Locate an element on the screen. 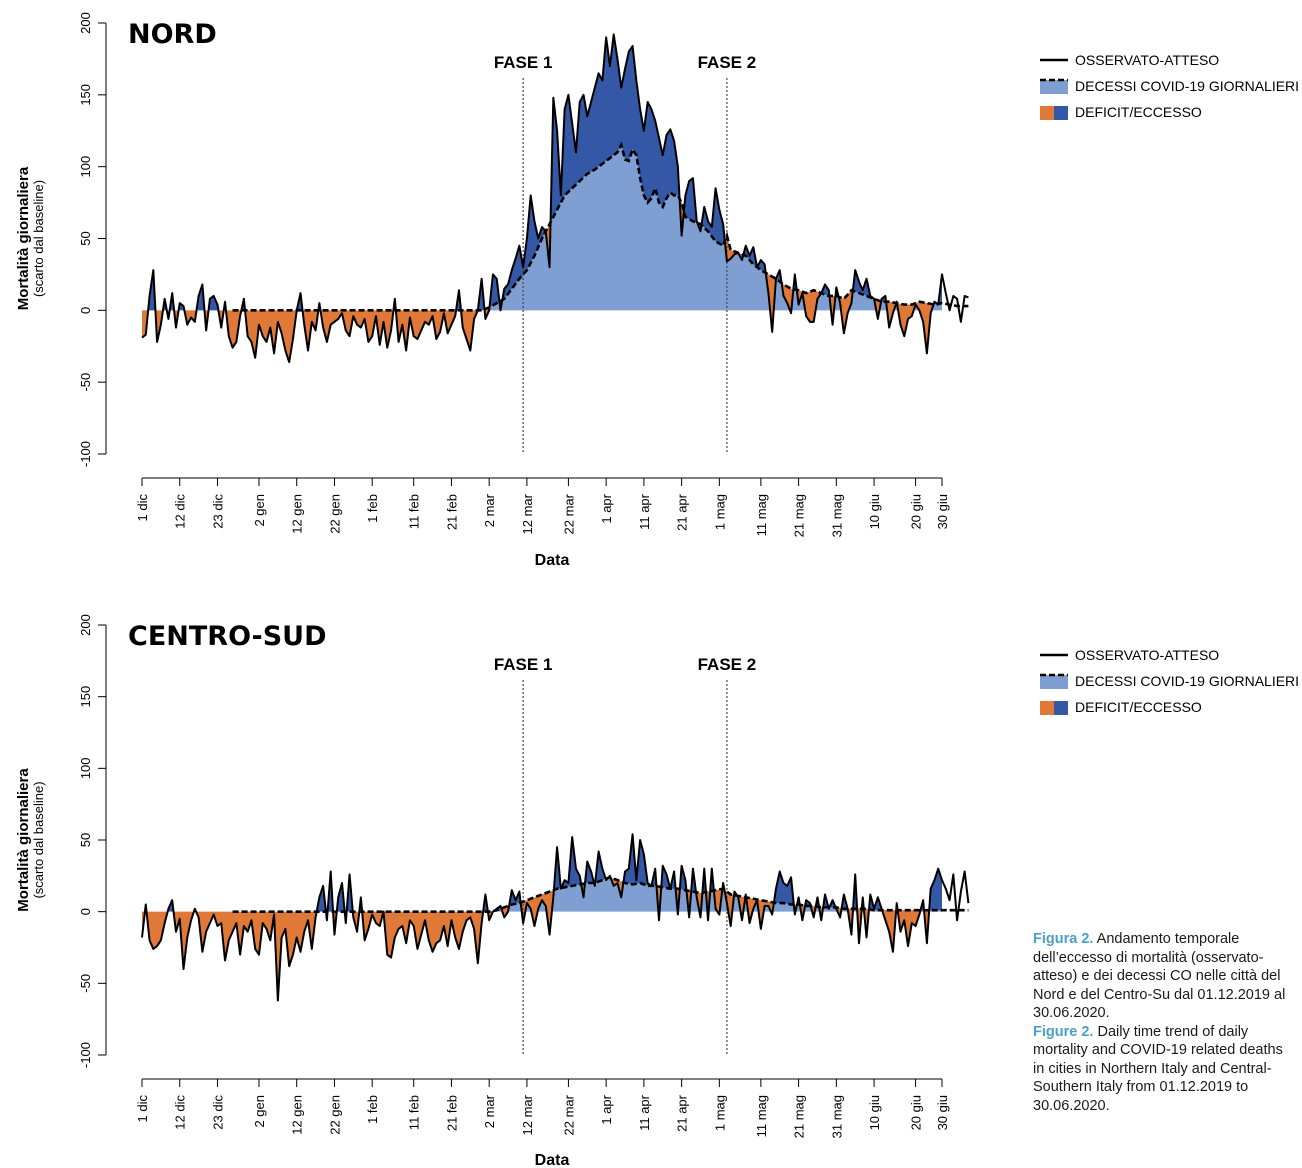 This screenshot has width=1302, height=1168. caption-it-label: Figura 2. is located at coordinates (1063, 939).